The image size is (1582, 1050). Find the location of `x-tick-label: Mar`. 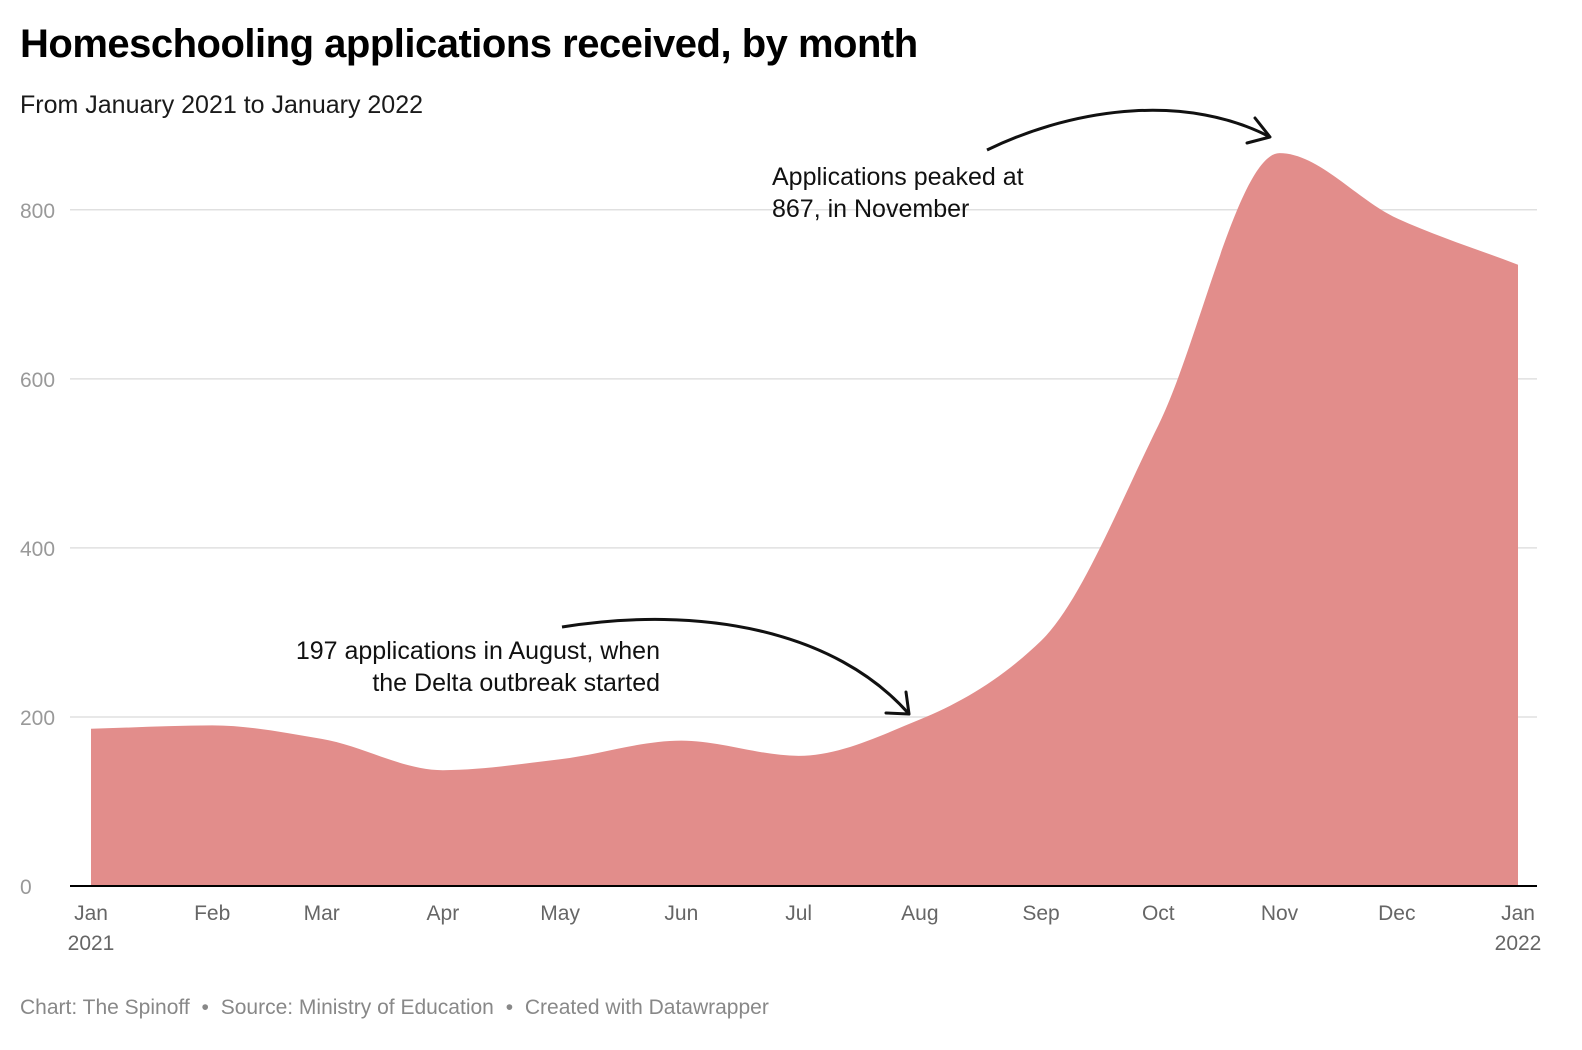

x-tick-label: Mar is located at coordinates (322, 913).